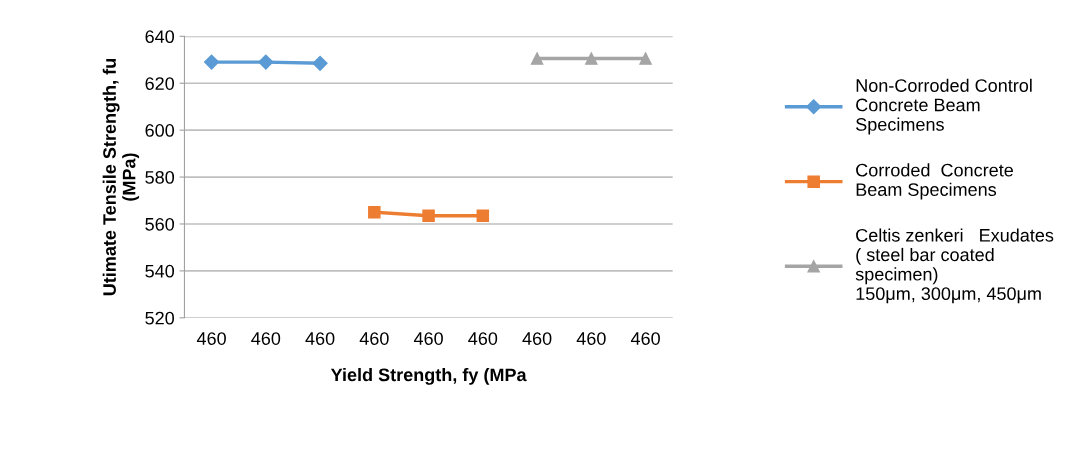 This screenshot has width=1085, height=454. What do you see at coordinates (121, 177) in the screenshot?
I see `y-axis-title: Utimate Tensile Strength, fu (MPa)` at bounding box center [121, 177].